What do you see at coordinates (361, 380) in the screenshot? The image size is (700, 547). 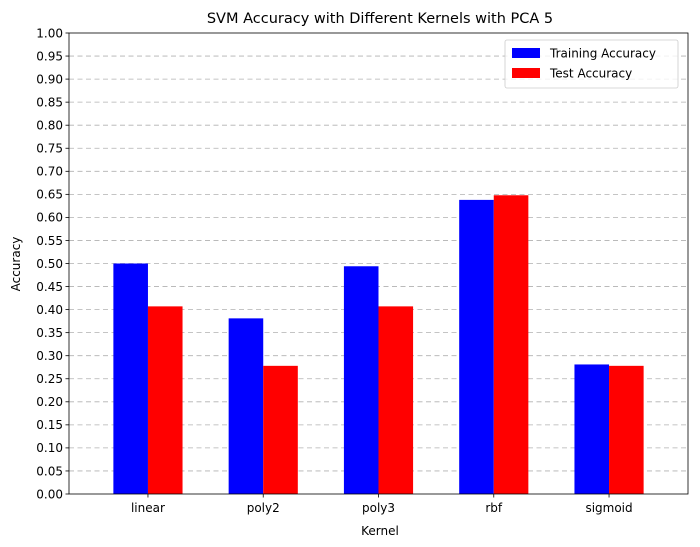 I see `bar-training-poly3` at bounding box center [361, 380].